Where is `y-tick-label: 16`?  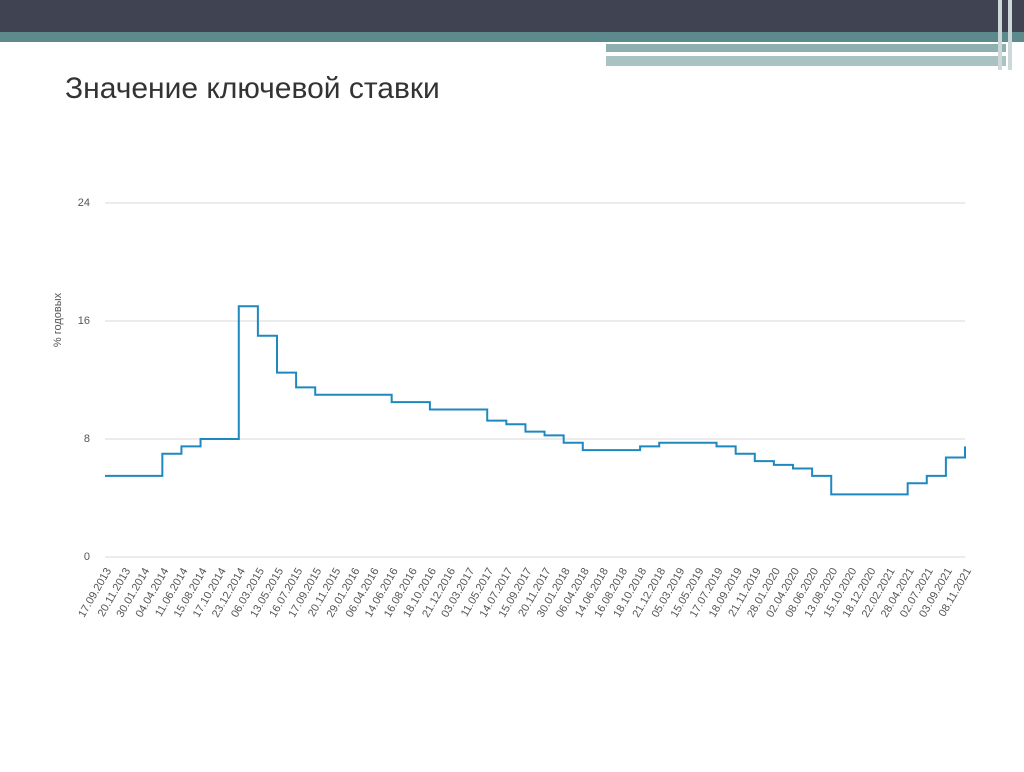
y-tick-label: 16 is located at coordinates (84, 321).